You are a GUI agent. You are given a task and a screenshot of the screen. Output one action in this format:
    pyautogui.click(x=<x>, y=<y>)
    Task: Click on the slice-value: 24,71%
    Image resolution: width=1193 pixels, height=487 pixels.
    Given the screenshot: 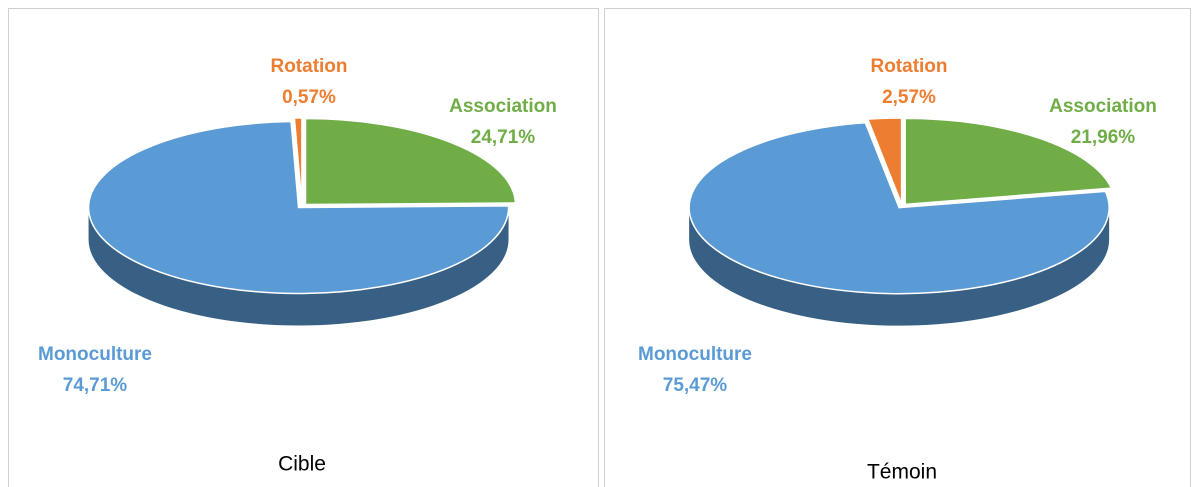 What is the action you would take?
    pyautogui.click(x=503, y=137)
    